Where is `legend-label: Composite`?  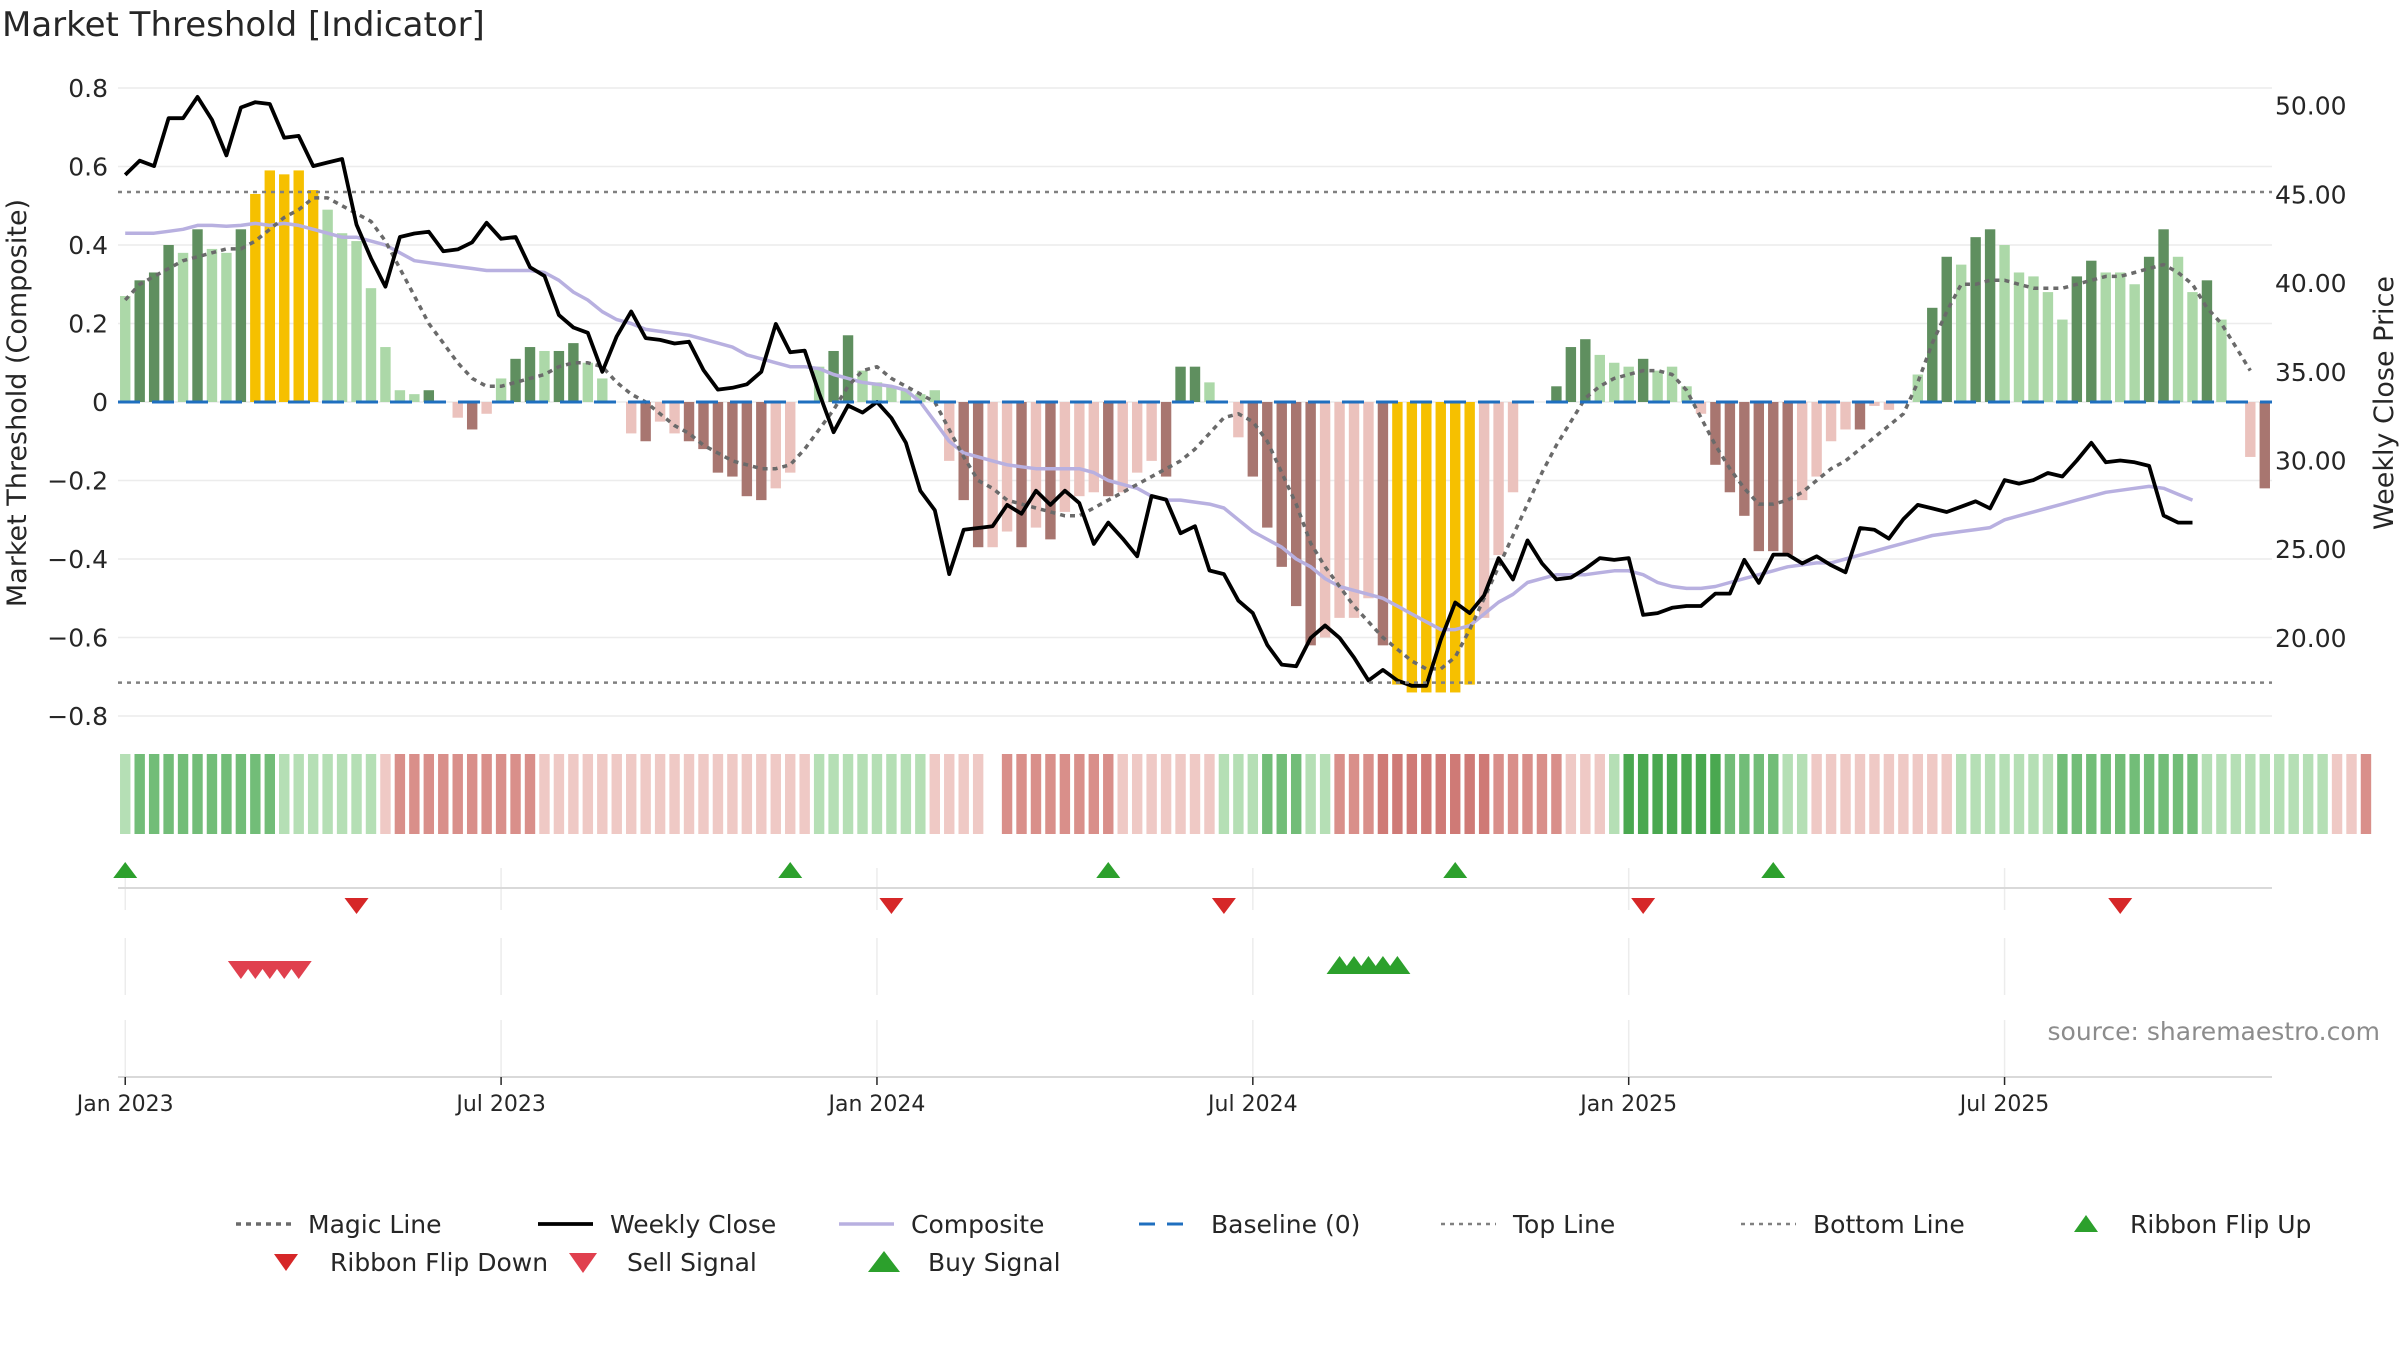 legend-label: Composite is located at coordinates (977, 1224).